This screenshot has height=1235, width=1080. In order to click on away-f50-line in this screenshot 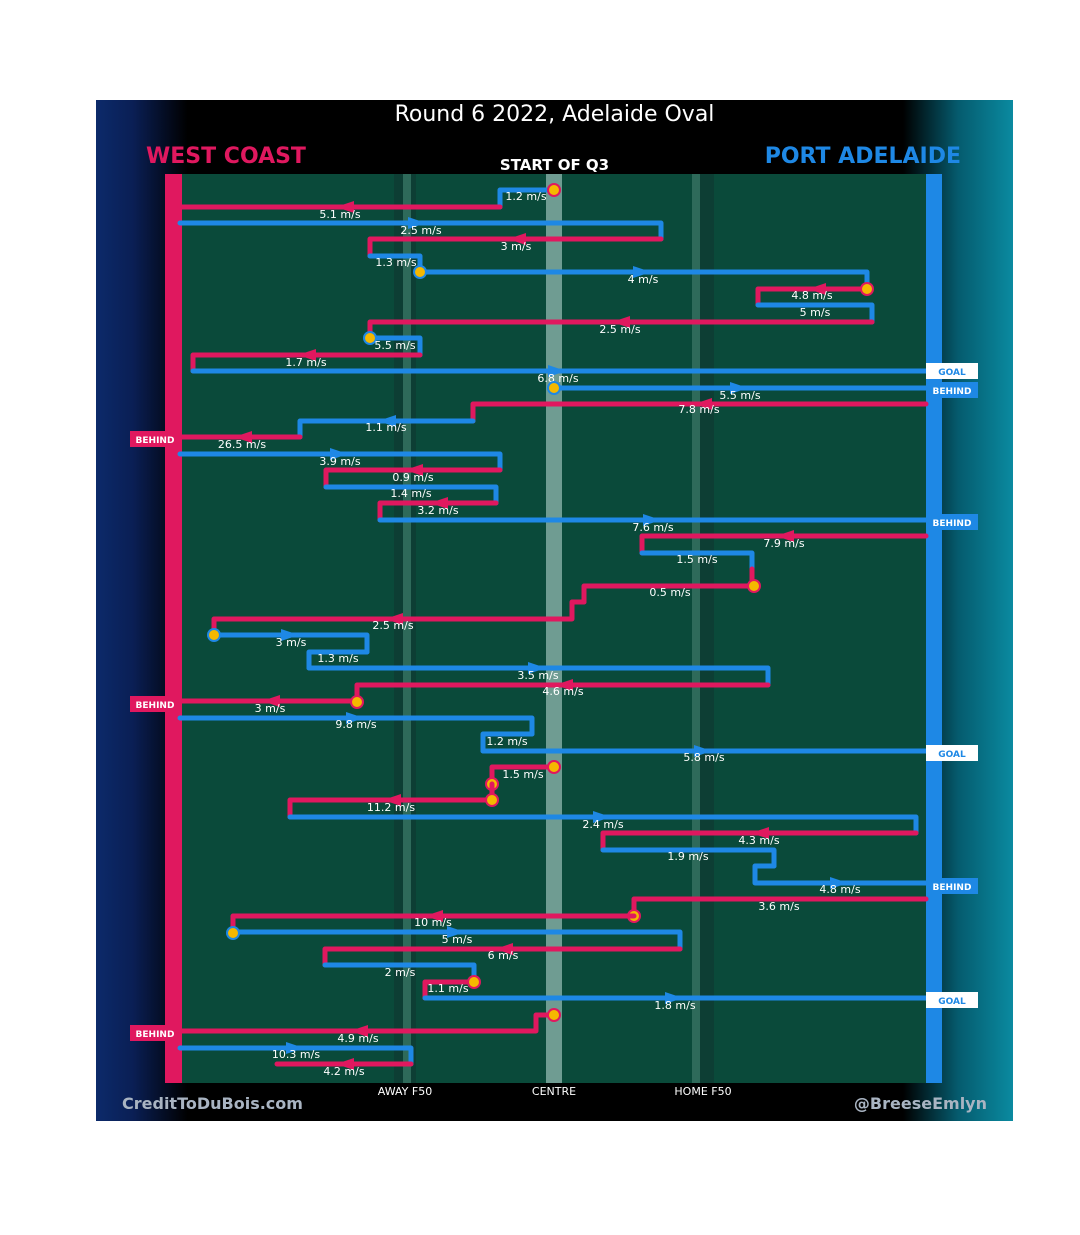, I will do `click(407, 628)`.